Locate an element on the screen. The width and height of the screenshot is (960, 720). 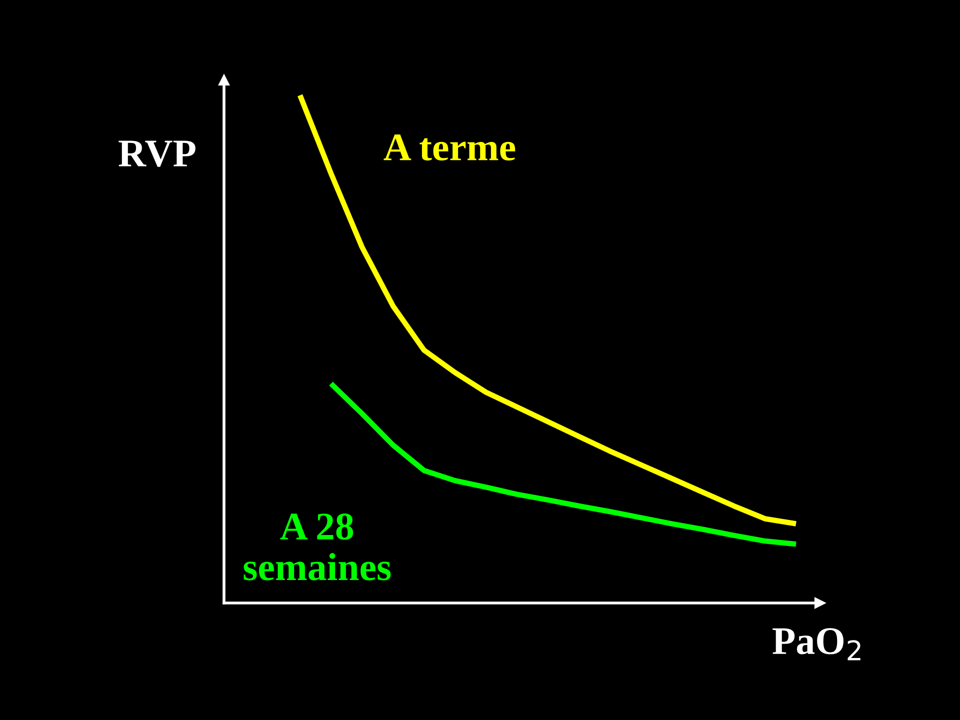
y-axis-title: RVP is located at coordinates (157, 153).